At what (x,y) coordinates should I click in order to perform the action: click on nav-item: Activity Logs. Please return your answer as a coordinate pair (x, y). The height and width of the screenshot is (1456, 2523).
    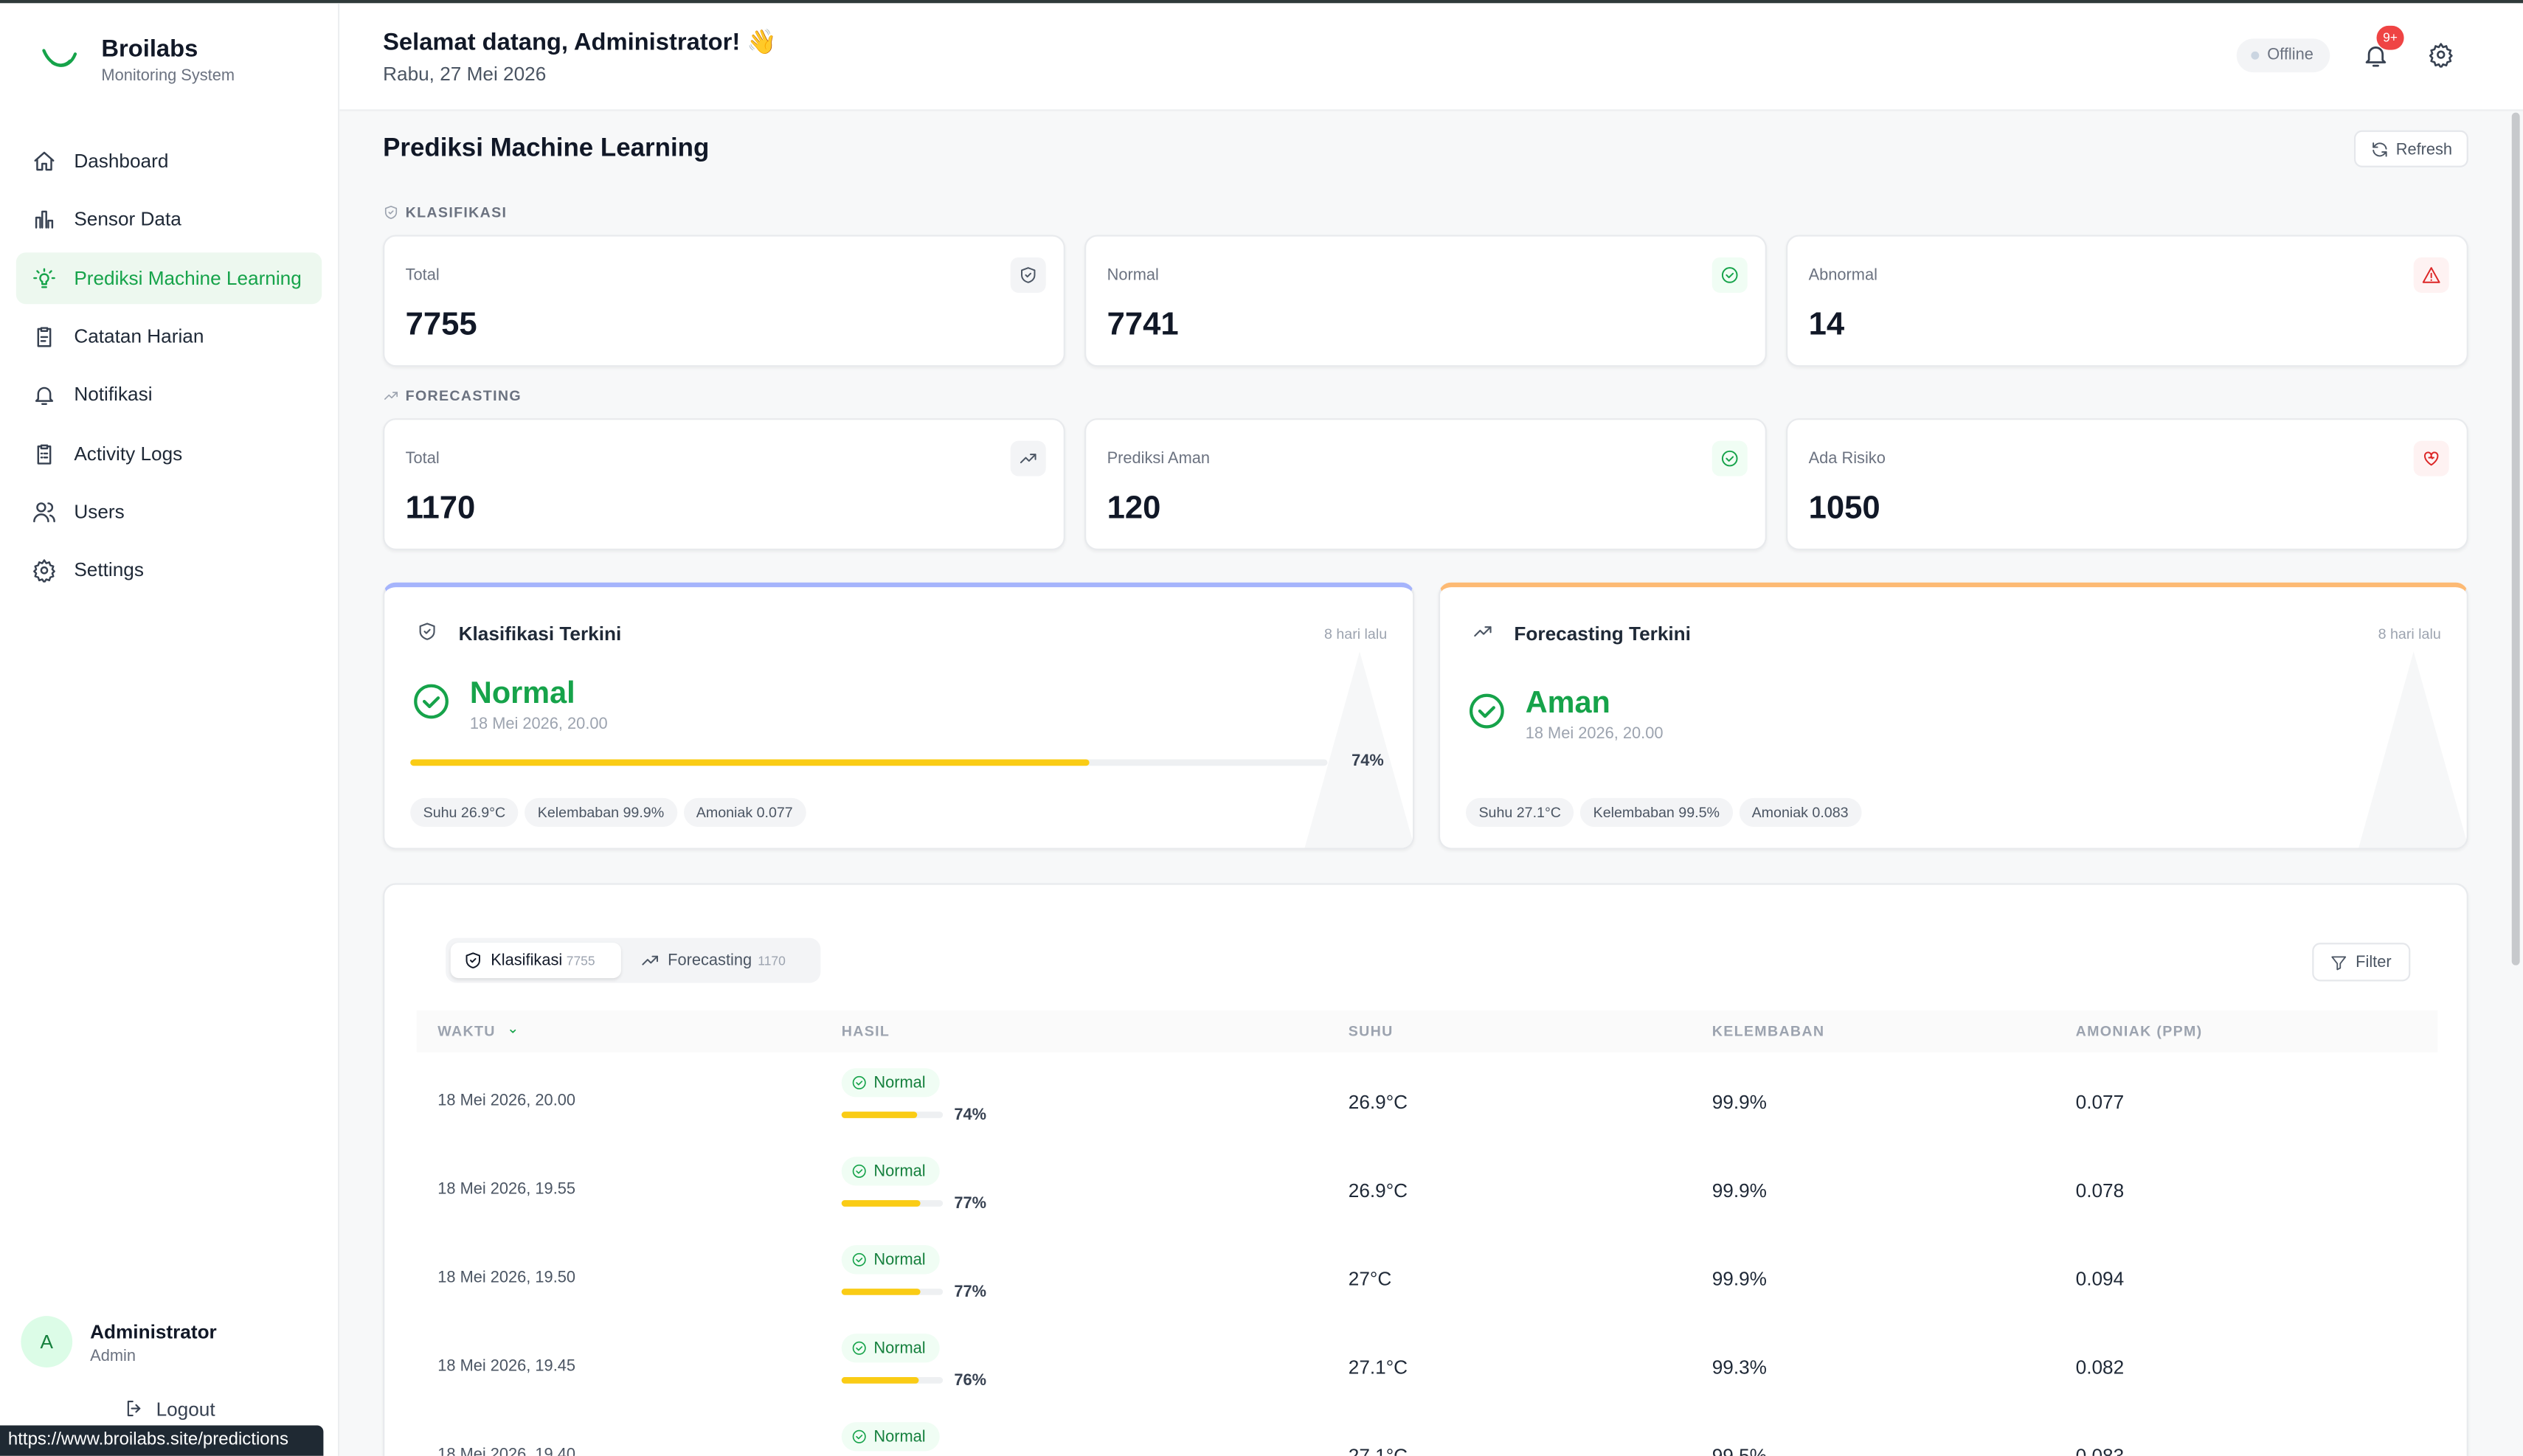
    Looking at the image, I should click on (169, 453).